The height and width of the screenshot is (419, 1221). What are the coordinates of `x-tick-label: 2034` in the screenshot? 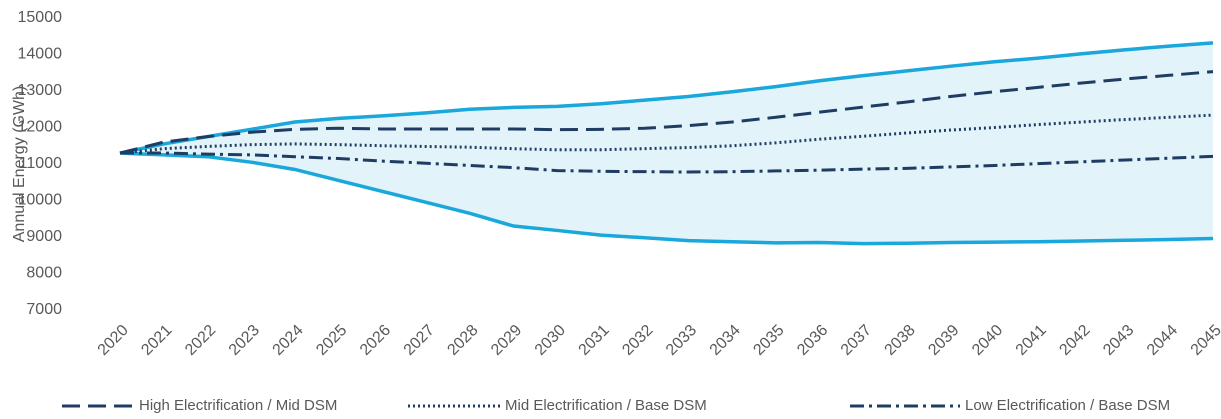 It's located at (725, 340).